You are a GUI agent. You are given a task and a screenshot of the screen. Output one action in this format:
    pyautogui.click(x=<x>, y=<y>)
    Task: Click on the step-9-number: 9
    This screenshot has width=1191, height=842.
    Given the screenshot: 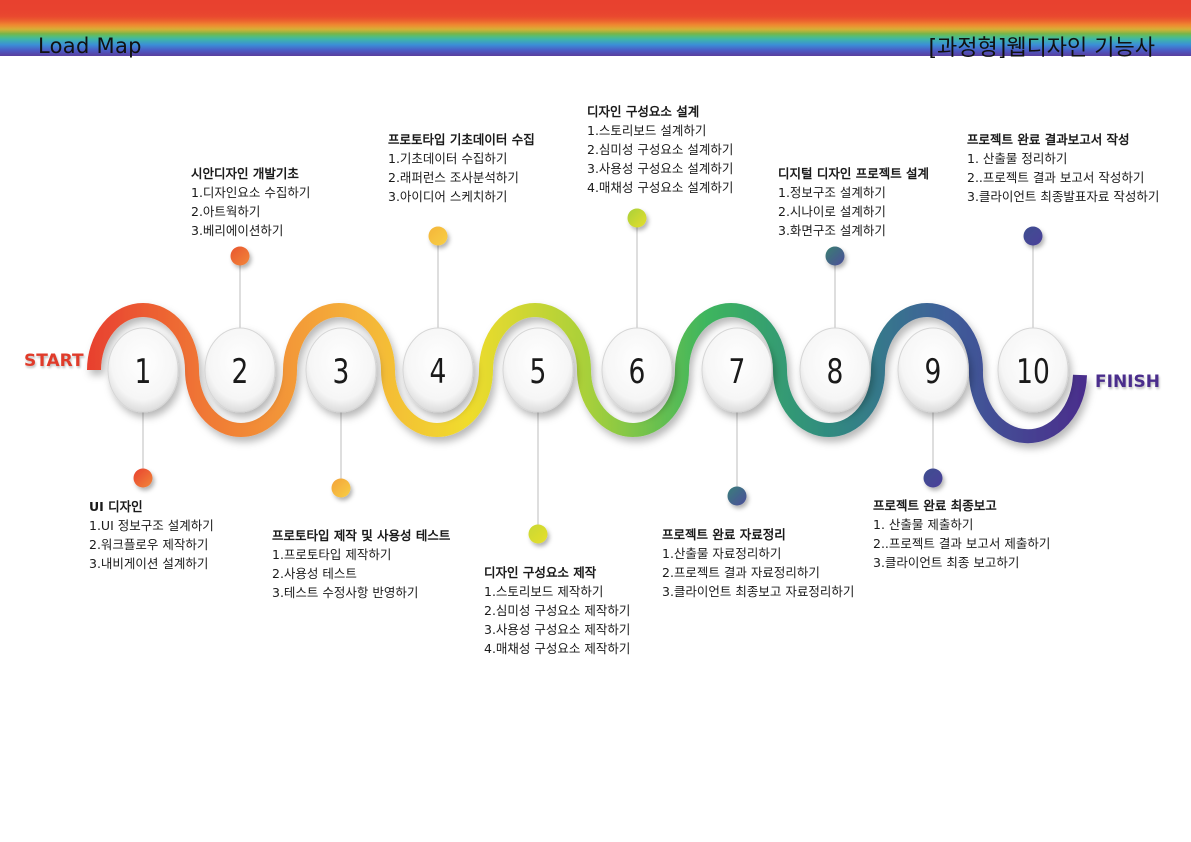 What is the action you would take?
    pyautogui.click(x=933, y=372)
    